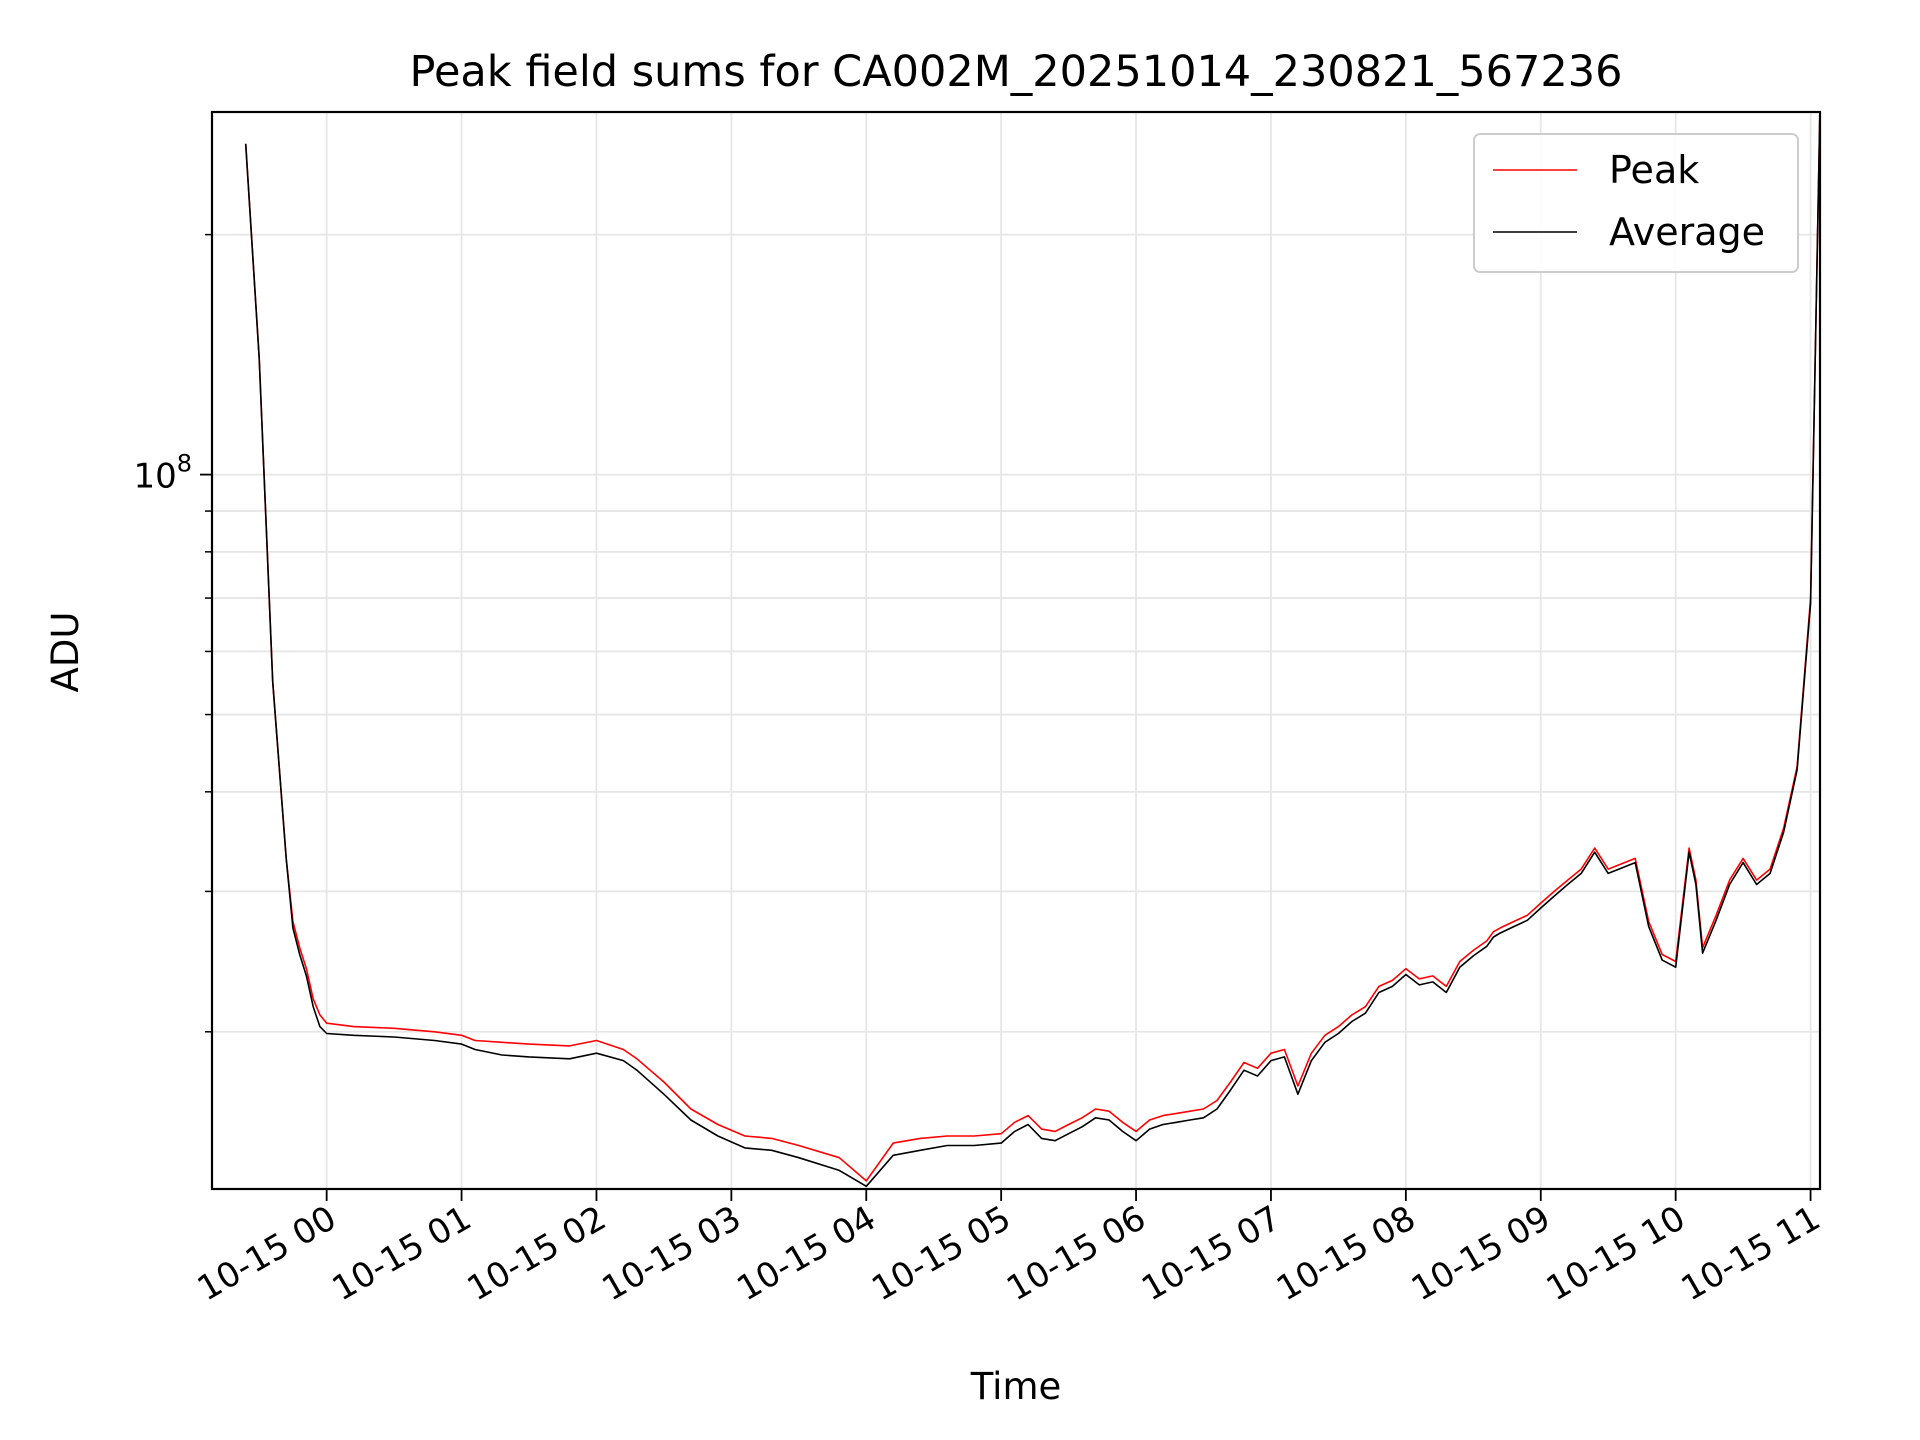 This screenshot has height=1440, width=1920. What do you see at coordinates (1016, 1386) in the screenshot?
I see `x-axis-label: Time` at bounding box center [1016, 1386].